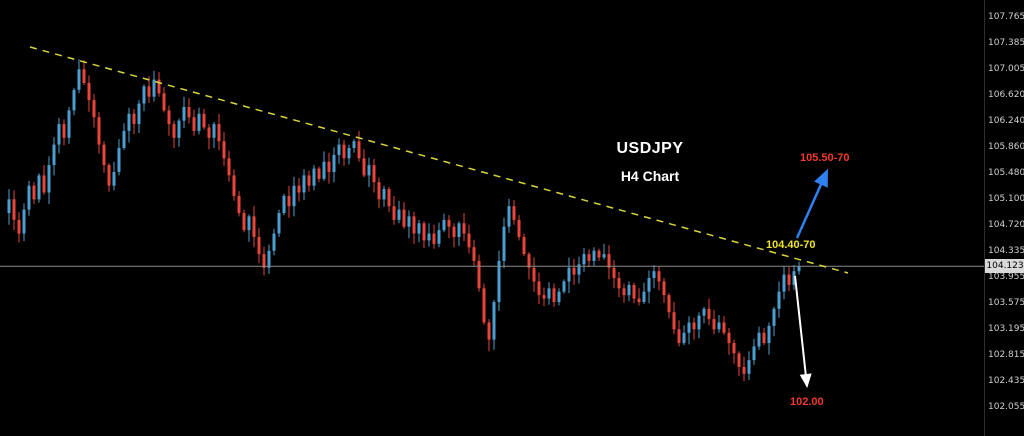  What do you see at coordinates (1006, 277) in the screenshot?
I see `price-axis-label: 103.955` at bounding box center [1006, 277].